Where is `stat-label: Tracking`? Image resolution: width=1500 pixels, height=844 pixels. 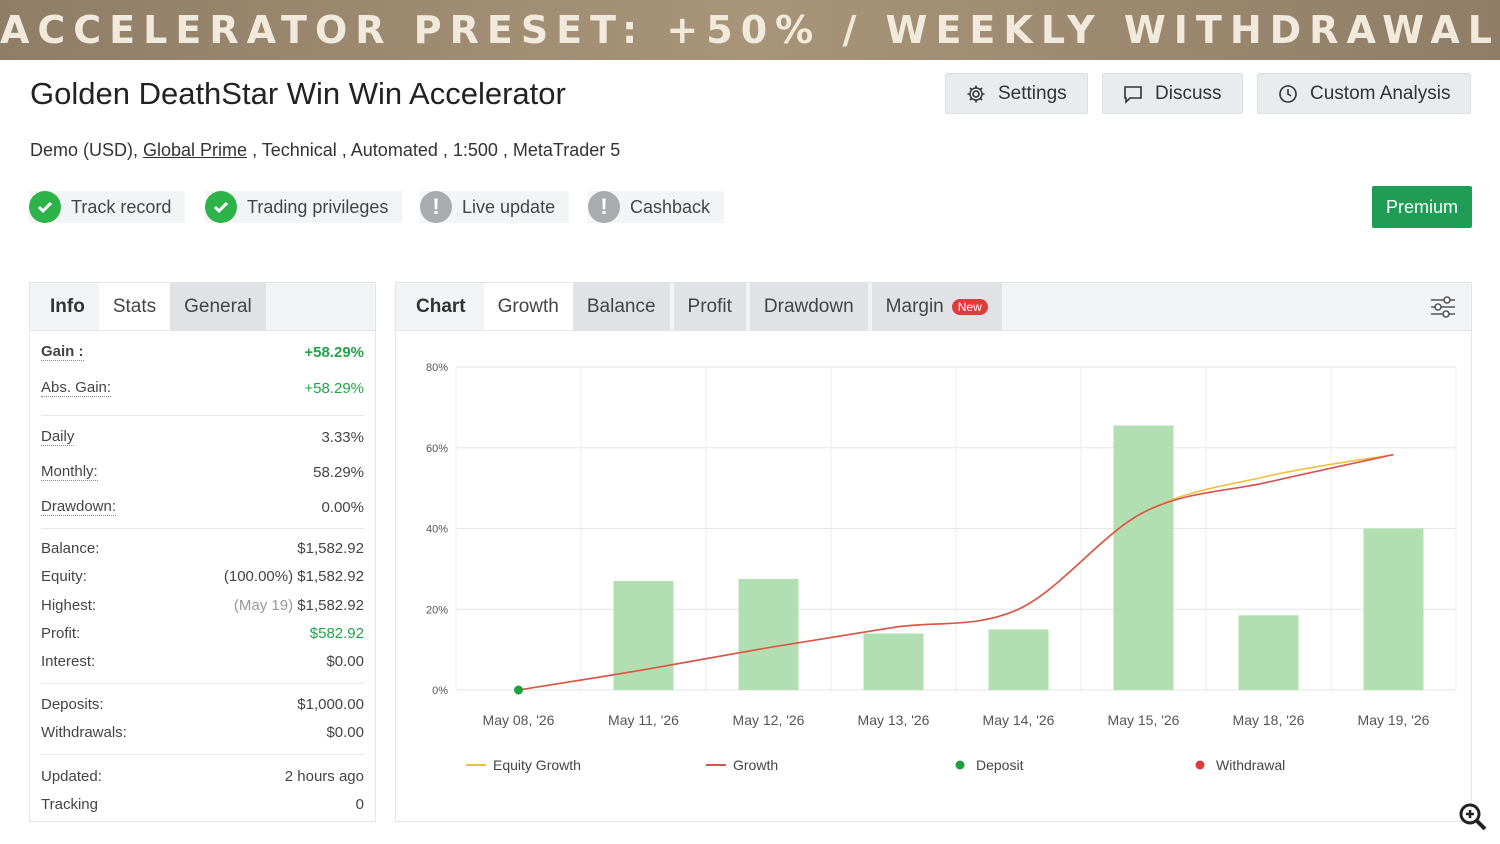
stat-label: Tracking is located at coordinates (69, 804).